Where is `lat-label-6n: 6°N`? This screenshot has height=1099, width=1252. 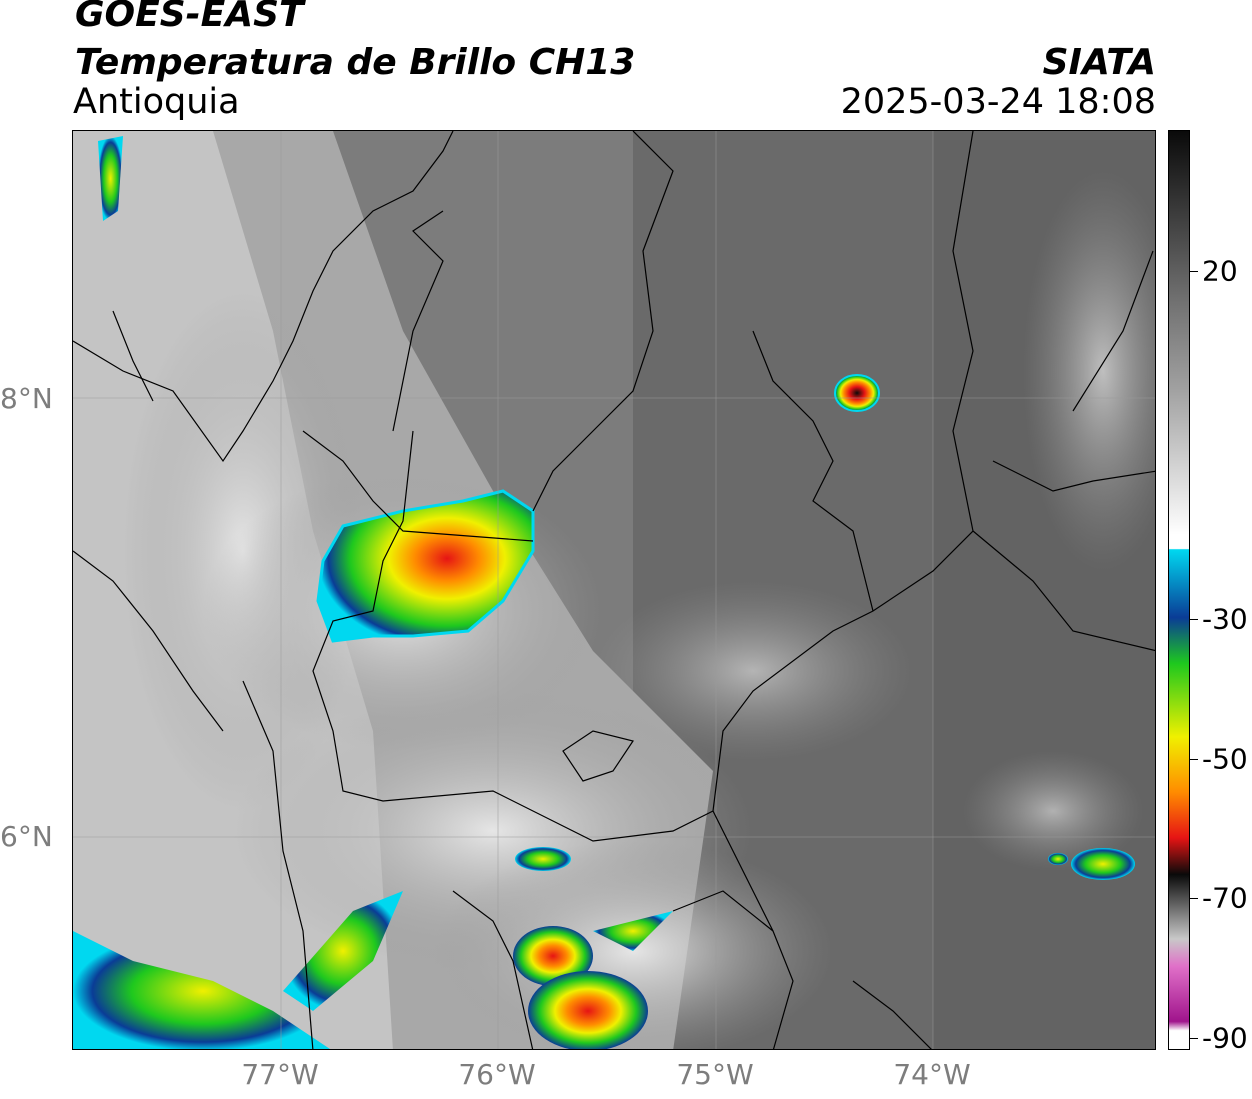 lat-label-6n: 6°N is located at coordinates (26, 836).